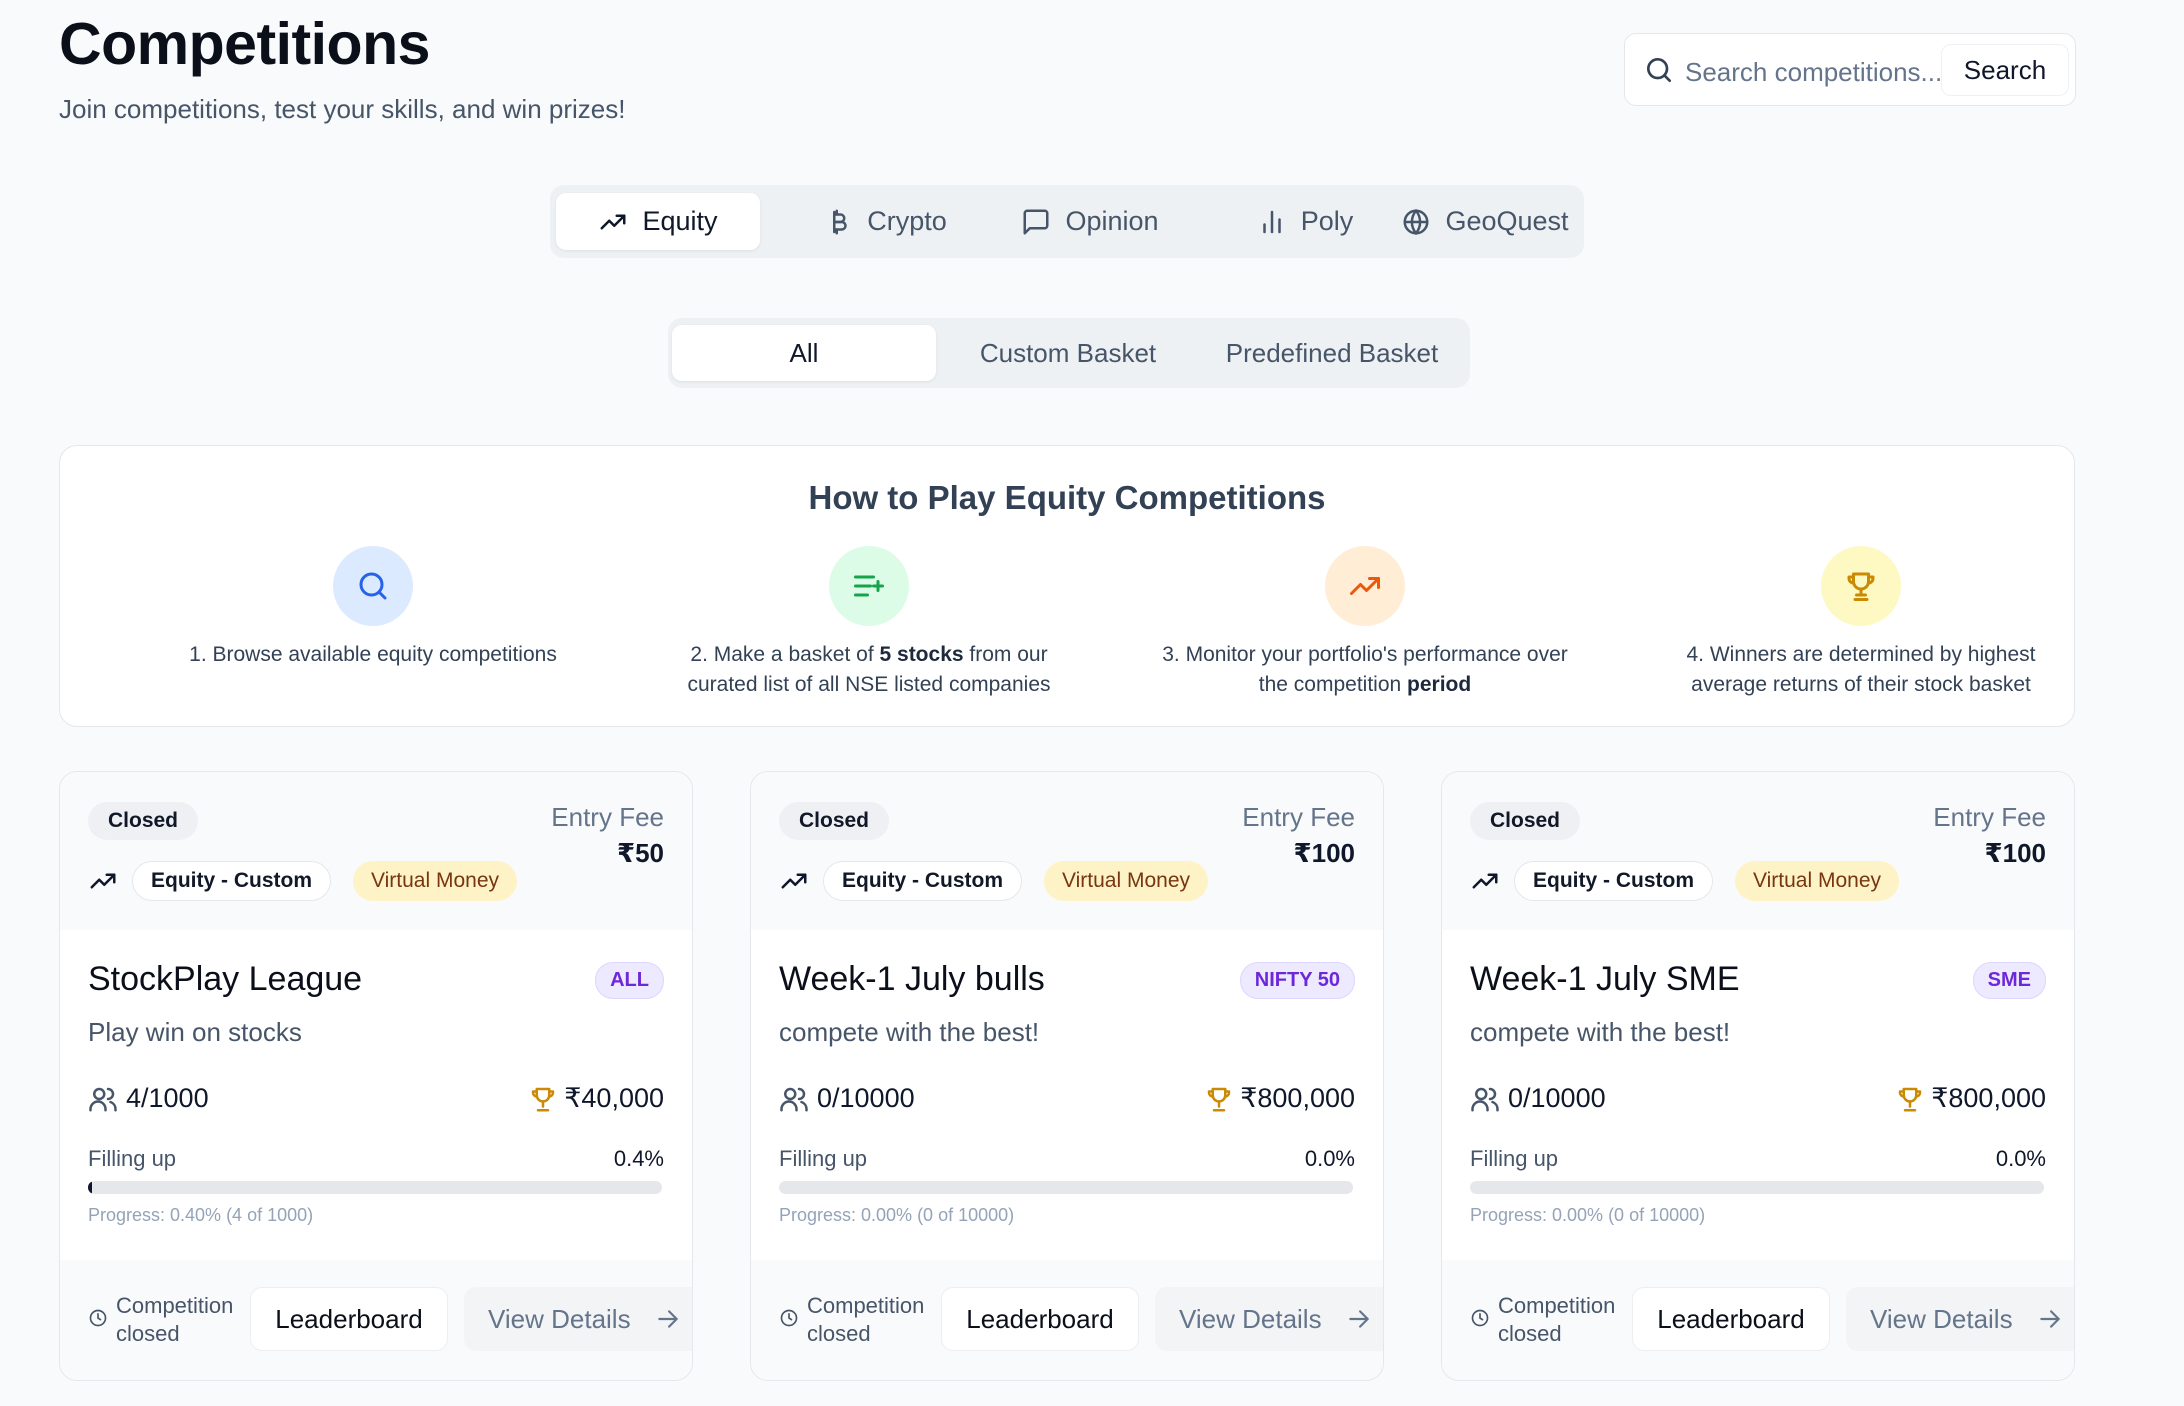  What do you see at coordinates (912, 979) in the screenshot?
I see `competition-name: Week-1 July bulls` at bounding box center [912, 979].